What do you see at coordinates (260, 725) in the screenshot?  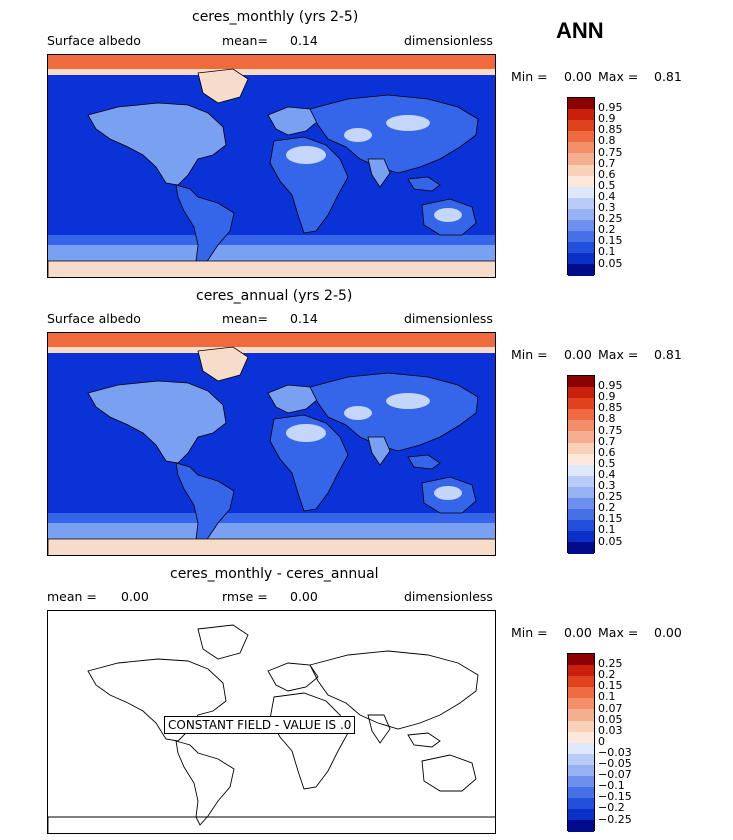 I see `constant-field-note: CONSTANT FIELD - VALUE IS .0` at bounding box center [260, 725].